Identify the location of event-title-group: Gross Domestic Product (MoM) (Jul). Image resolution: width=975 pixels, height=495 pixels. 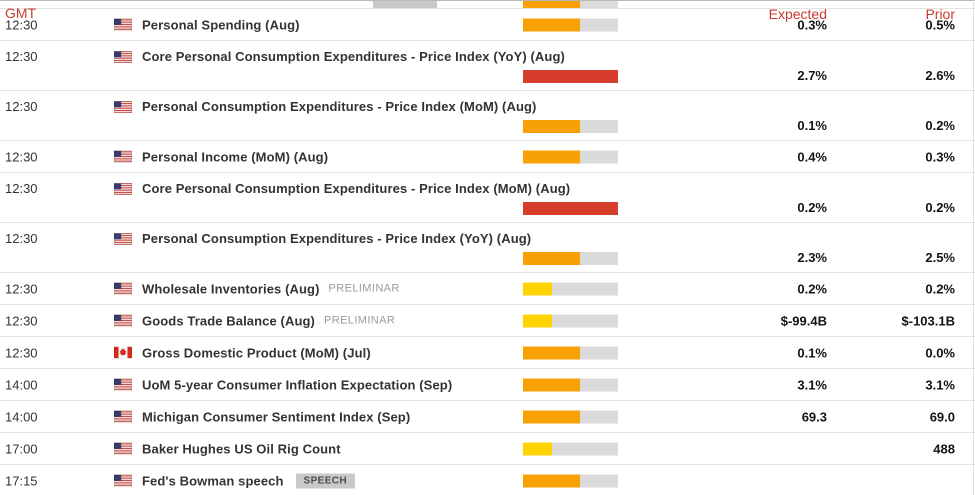
(242, 352).